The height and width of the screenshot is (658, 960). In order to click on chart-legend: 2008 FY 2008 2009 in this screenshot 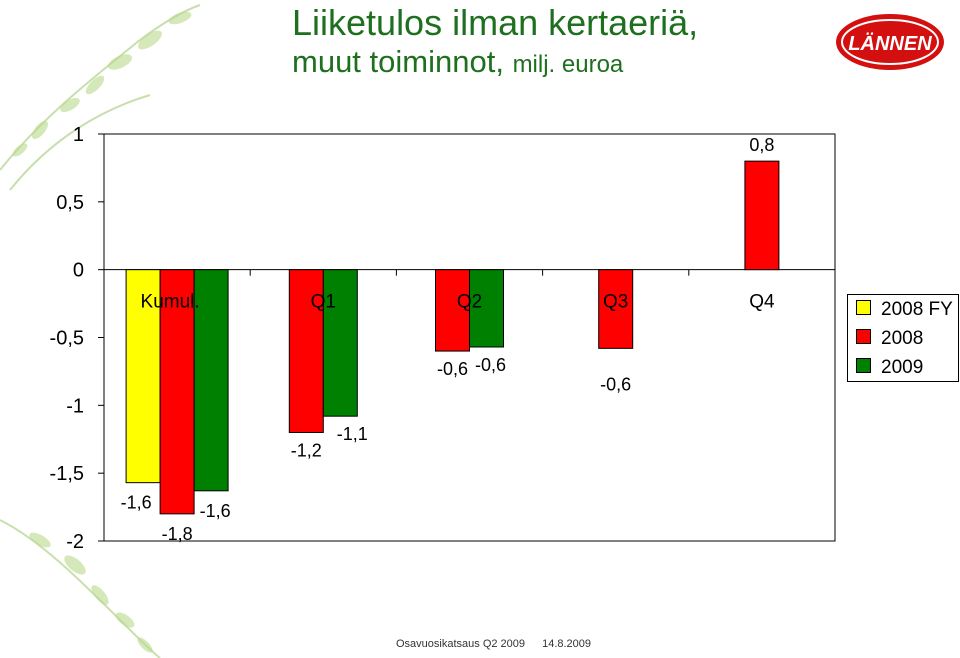, I will do `click(903, 338)`.